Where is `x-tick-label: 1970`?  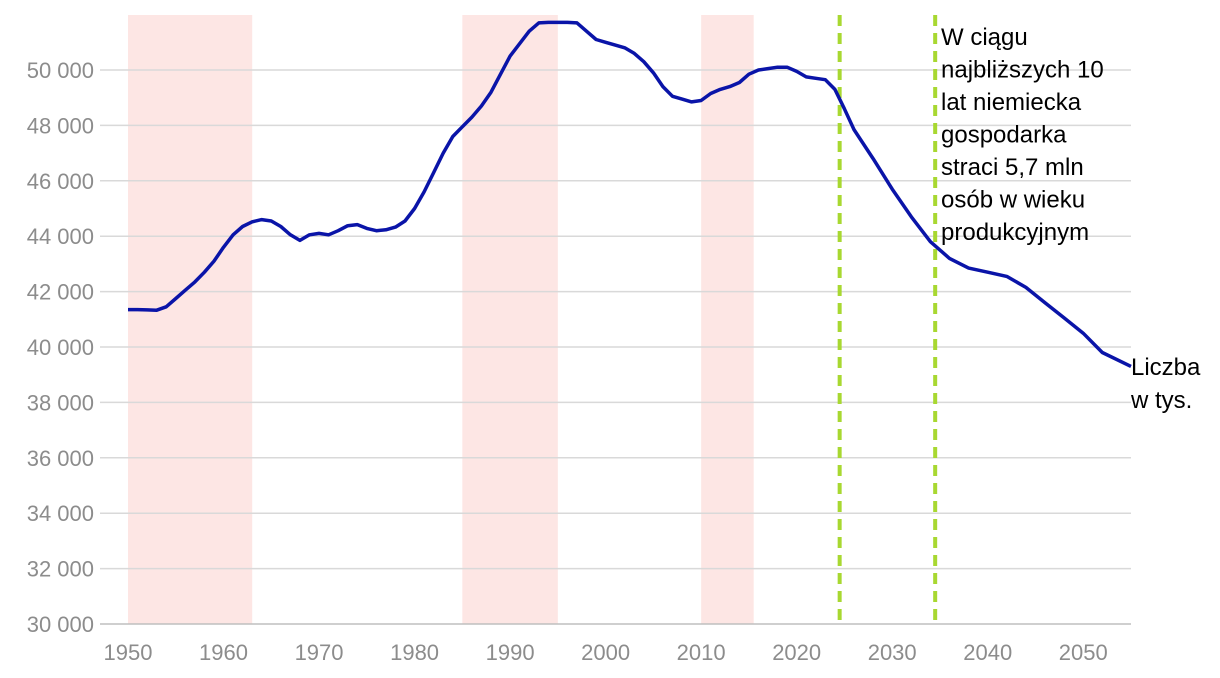
x-tick-label: 1970 is located at coordinates (319, 652).